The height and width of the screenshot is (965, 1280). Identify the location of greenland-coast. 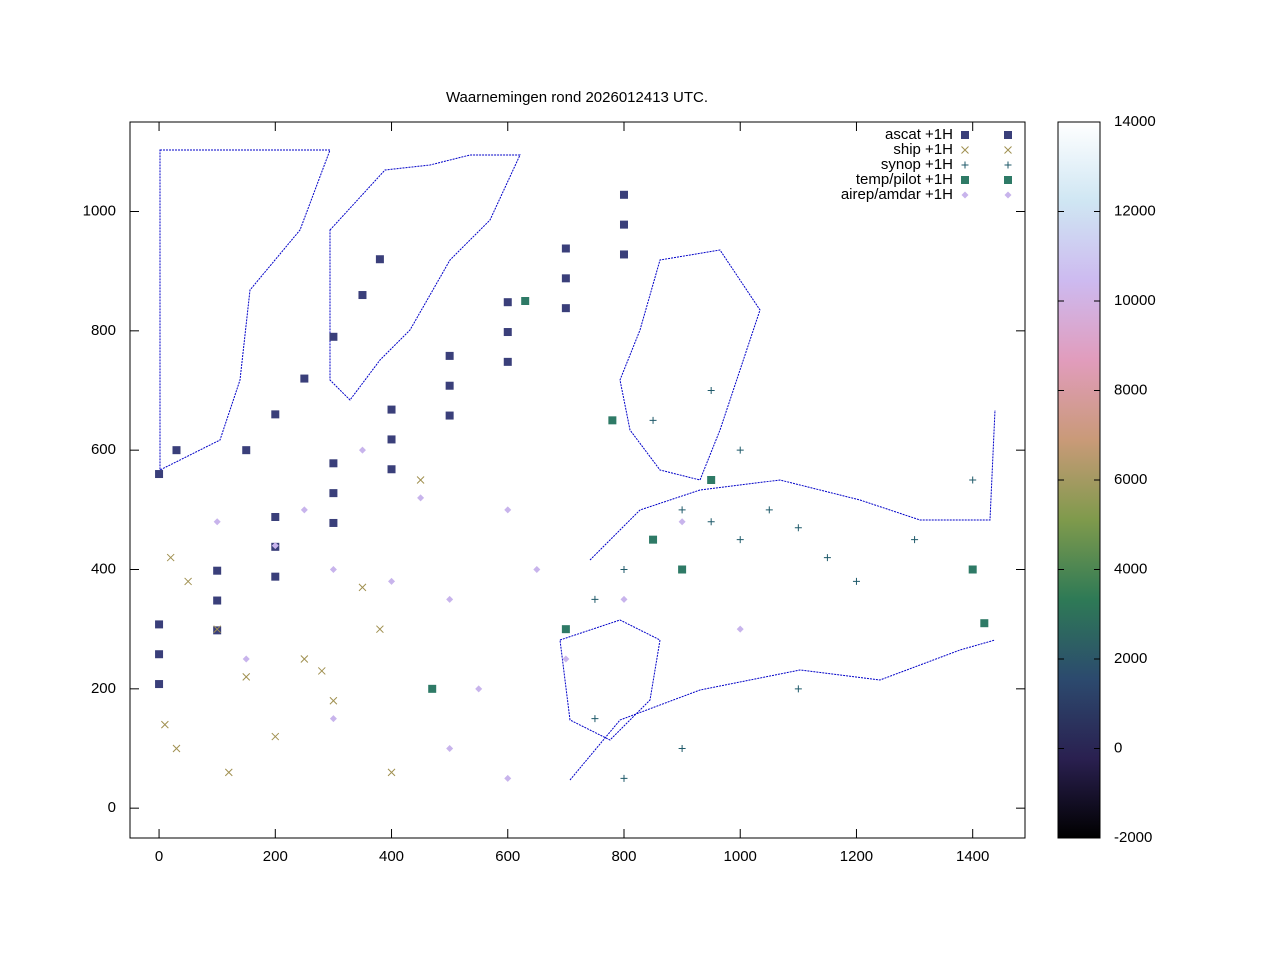
(425, 277).